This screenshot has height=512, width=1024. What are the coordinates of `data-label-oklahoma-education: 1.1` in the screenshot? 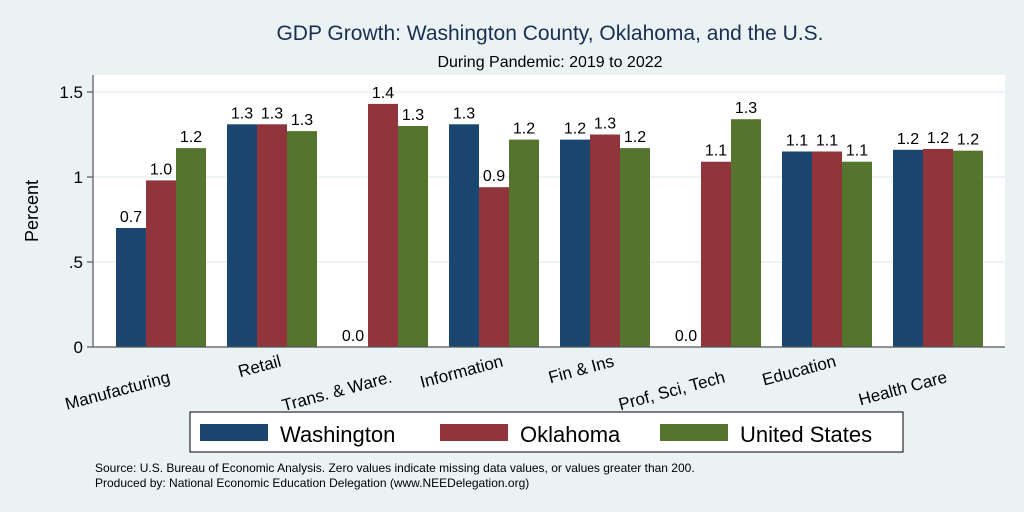 It's located at (827, 141).